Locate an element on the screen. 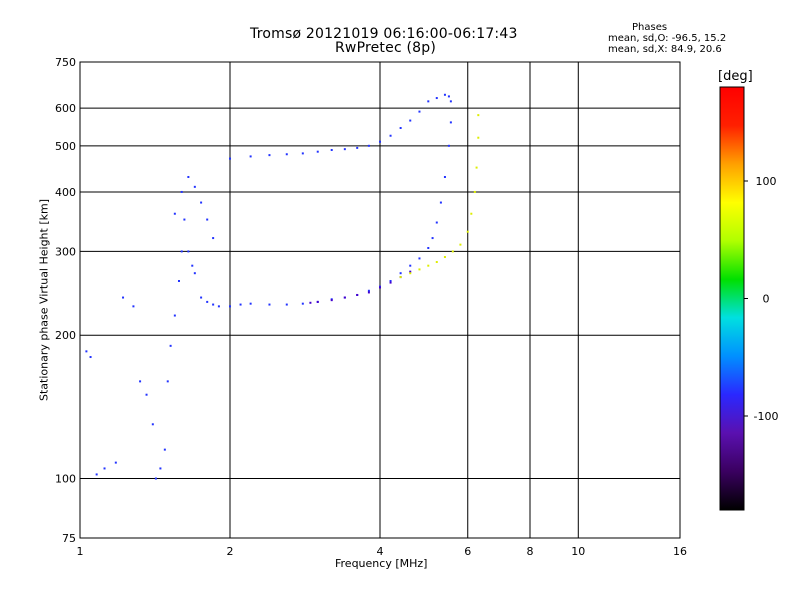  x-tick-label: 4 is located at coordinates (380, 551).